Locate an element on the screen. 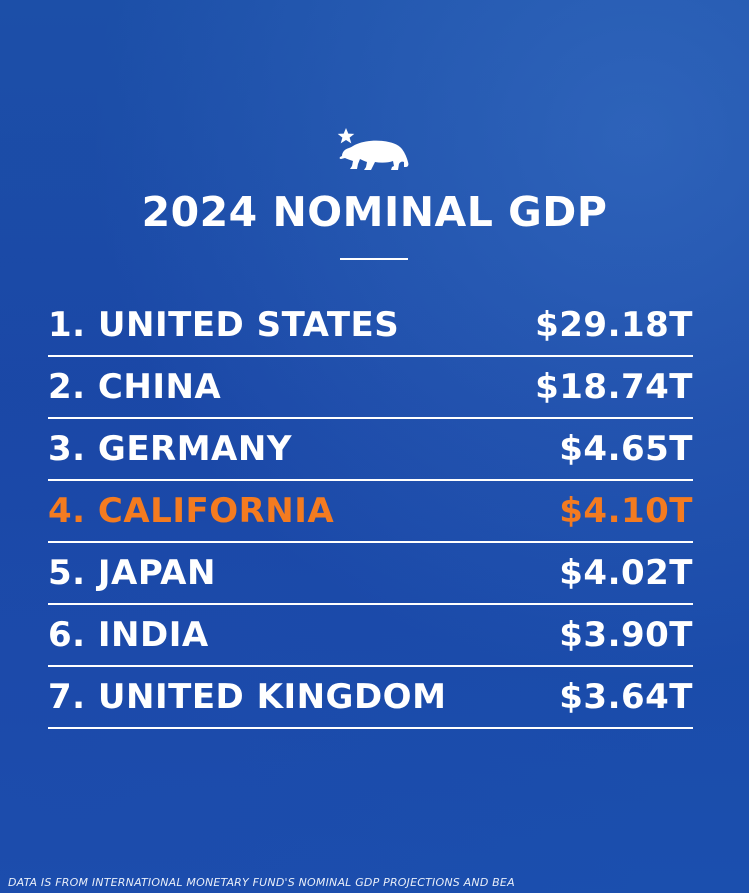 This screenshot has width=749, height=893. gdp-value: $18.74T is located at coordinates (614, 387).